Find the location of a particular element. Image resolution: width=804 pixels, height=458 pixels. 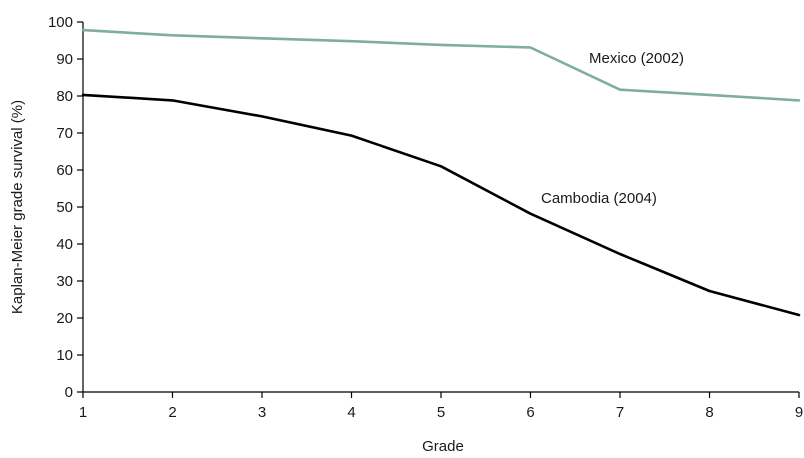

y-axis-title: Kaplan-Meier grade survival (%) is located at coordinates (17, 207).